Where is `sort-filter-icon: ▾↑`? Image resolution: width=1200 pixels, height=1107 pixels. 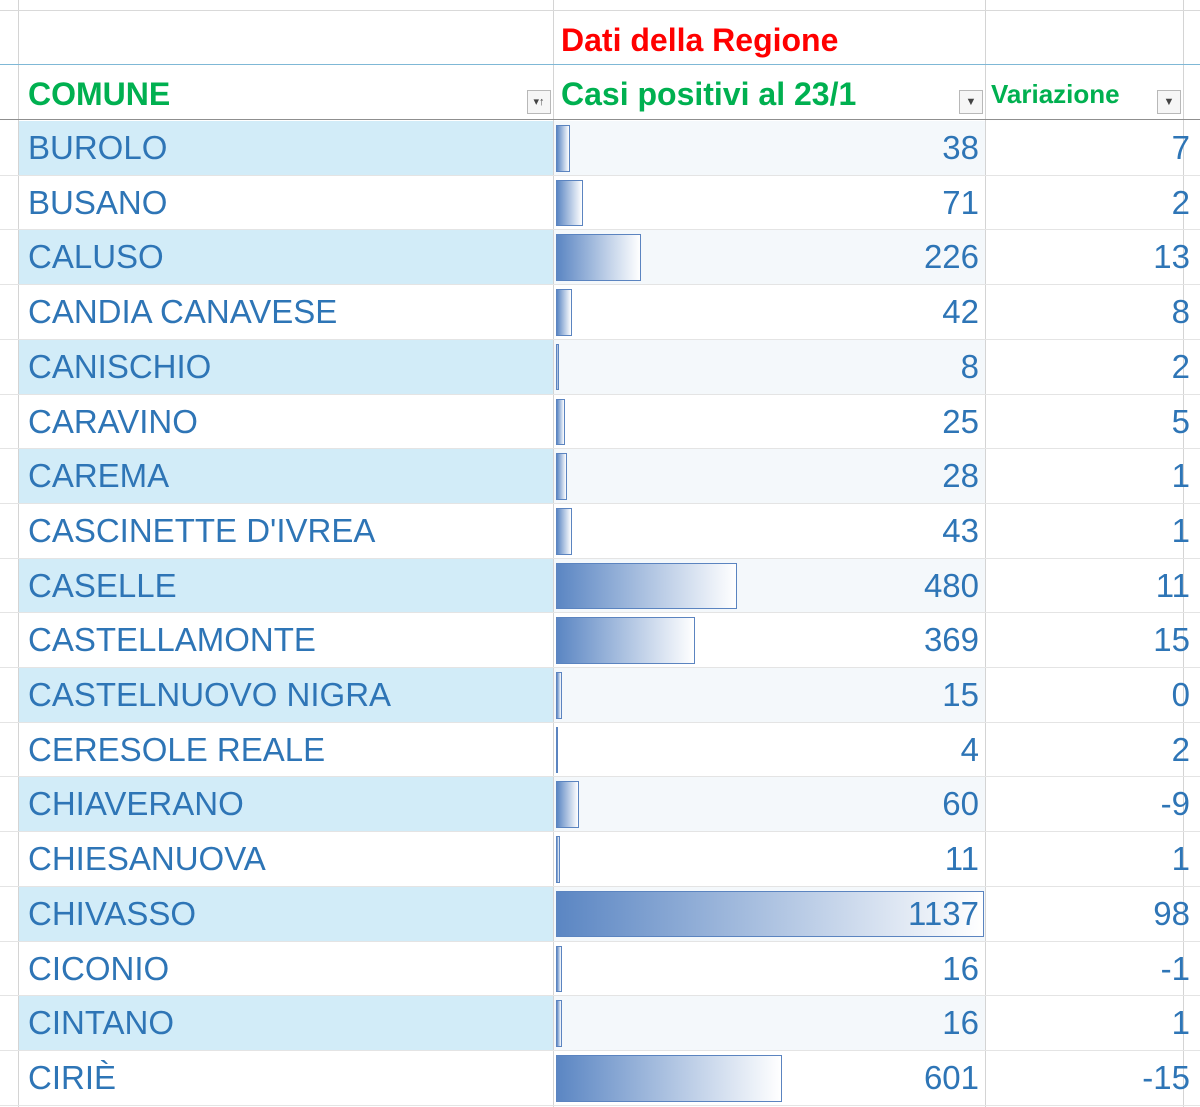 sort-filter-icon: ▾↑ is located at coordinates (539, 102).